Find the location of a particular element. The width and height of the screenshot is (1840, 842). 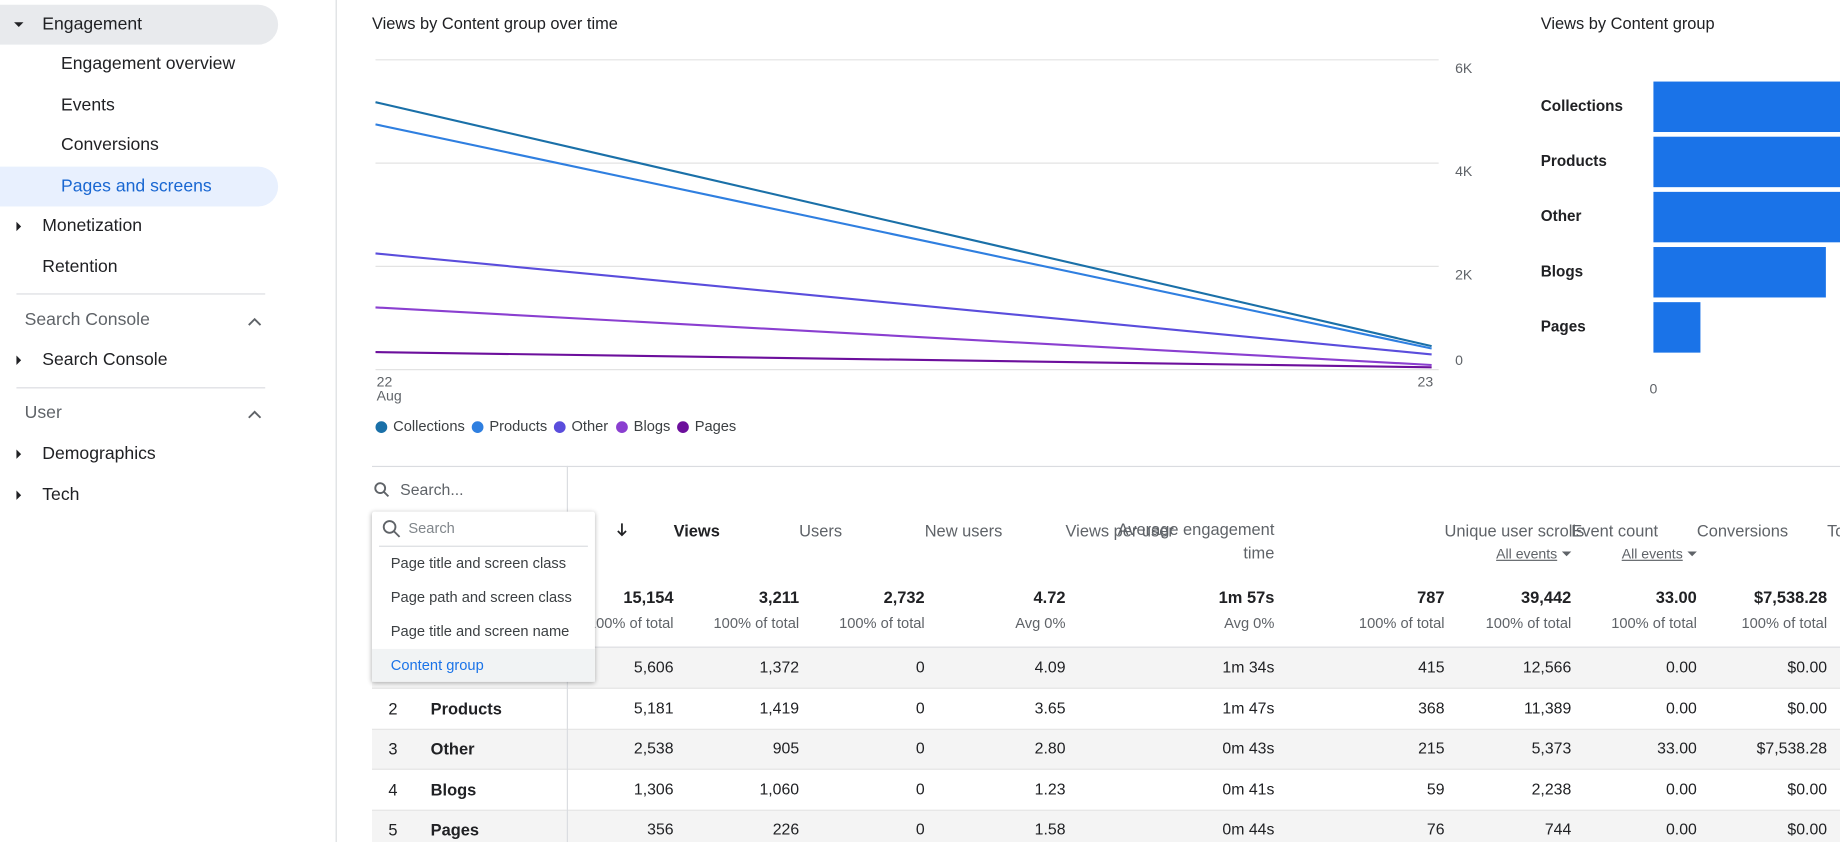

cell: $7,538.28 is located at coordinates (1792, 748).